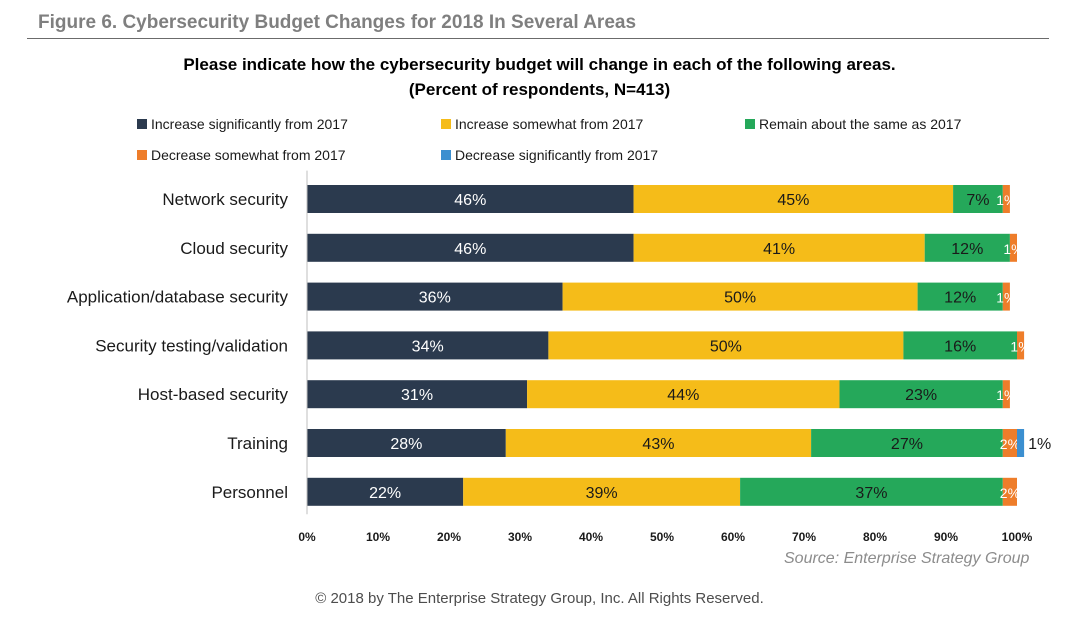  I want to click on data-label: 44%, so click(683, 395).